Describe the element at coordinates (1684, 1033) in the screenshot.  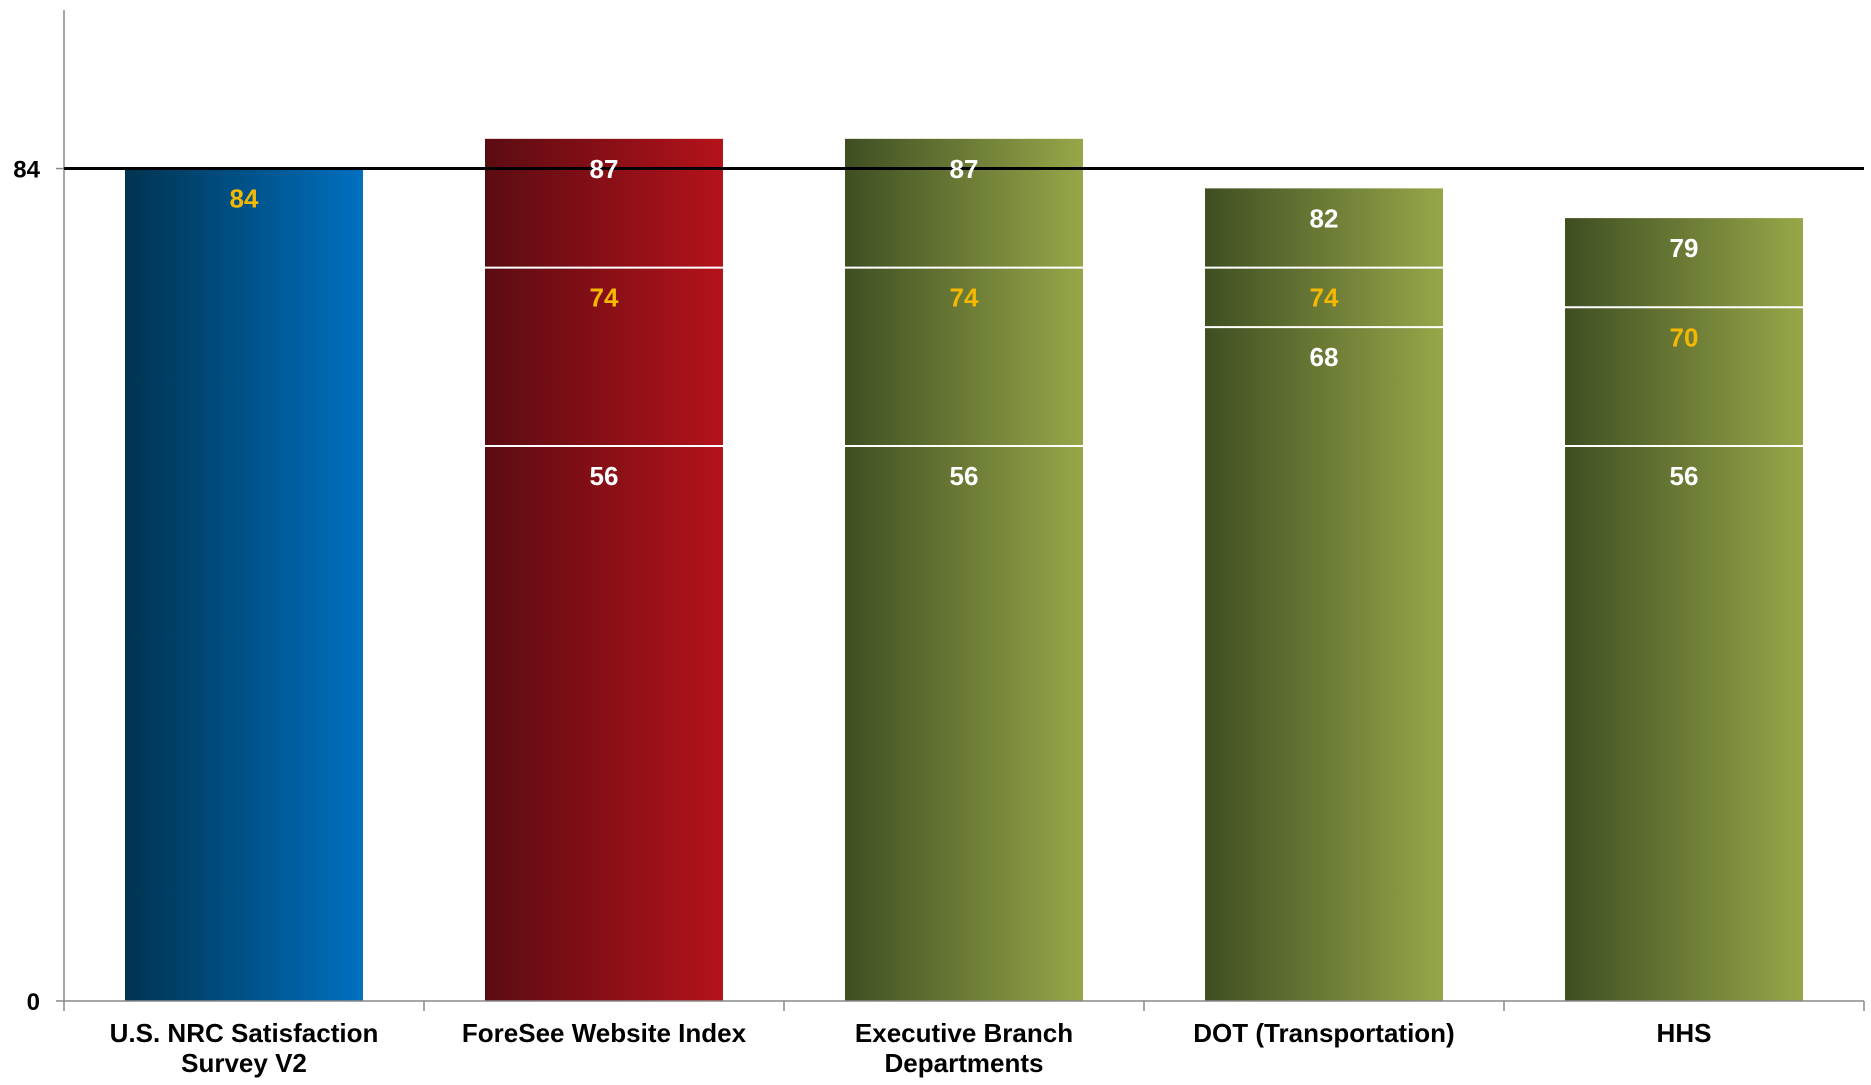
I see `x-tick-label: HHS` at that location.